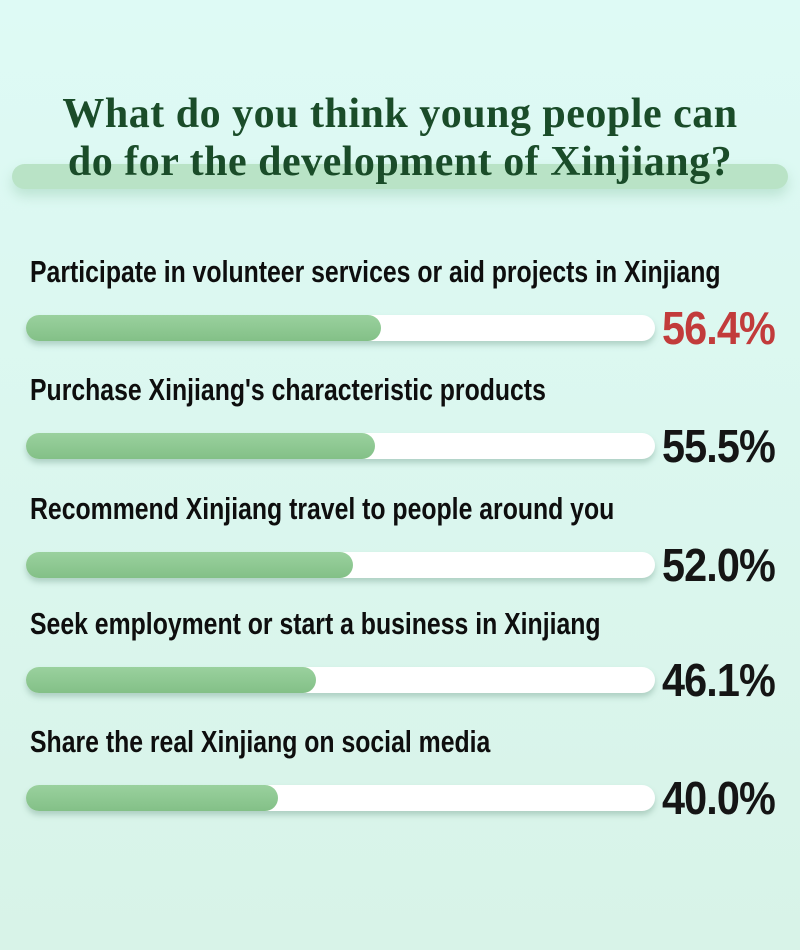 This screenshot has height=950, width=800. What do you see at coordinates (719, 565) in the screenshot?
I see `value-label: 52.0%` at bounding box center [719, 565].